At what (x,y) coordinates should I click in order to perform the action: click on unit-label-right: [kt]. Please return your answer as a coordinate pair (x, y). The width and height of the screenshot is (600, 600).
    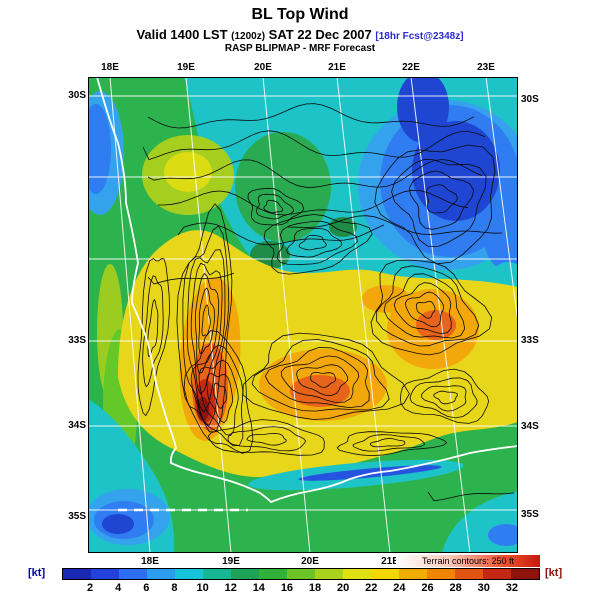
    Looking at the image, I should click on (554, 573).